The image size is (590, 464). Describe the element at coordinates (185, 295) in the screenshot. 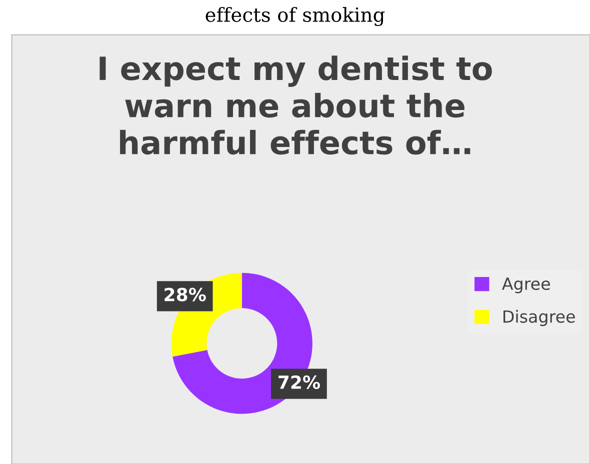

I see `data-label: 28%` at that location.